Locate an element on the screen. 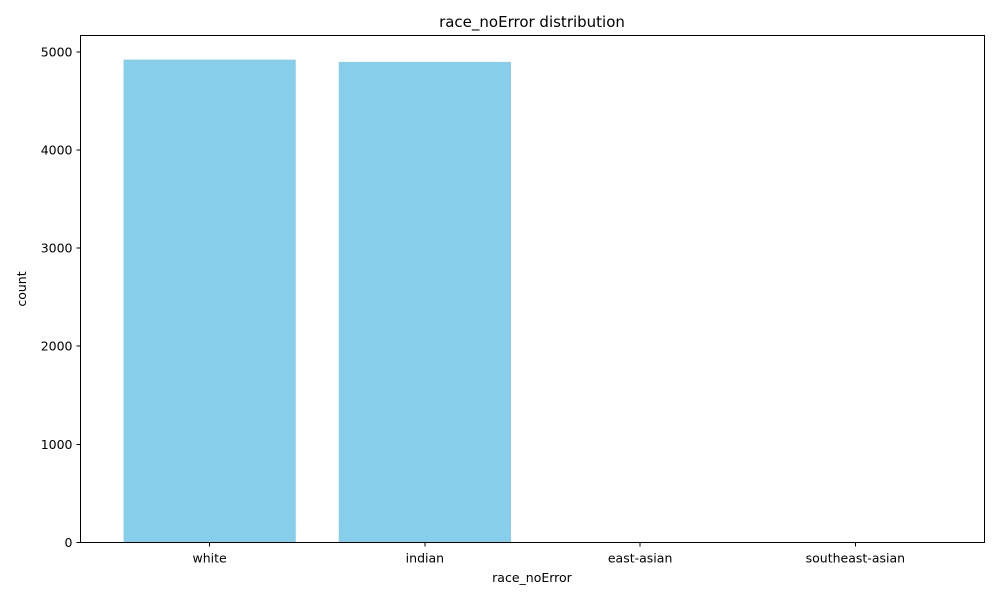 The height and width of the screenshot is (600, 1000). y-tick-label-4000: 4000 is located at coordinates (57, 149).